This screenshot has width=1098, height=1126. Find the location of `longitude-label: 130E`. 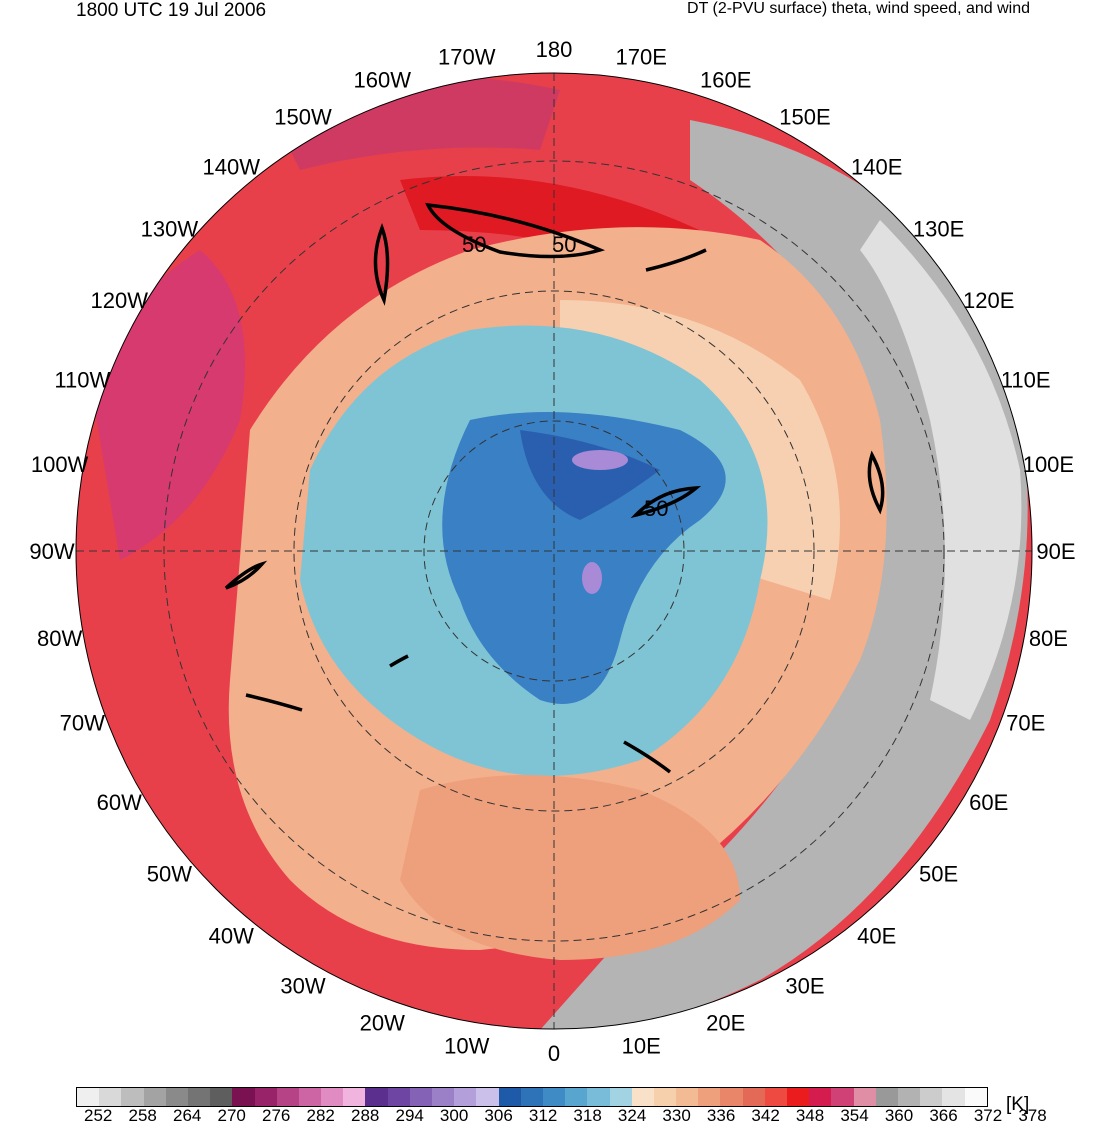

longitude-label: 130E is located at coordinates (938, 228).